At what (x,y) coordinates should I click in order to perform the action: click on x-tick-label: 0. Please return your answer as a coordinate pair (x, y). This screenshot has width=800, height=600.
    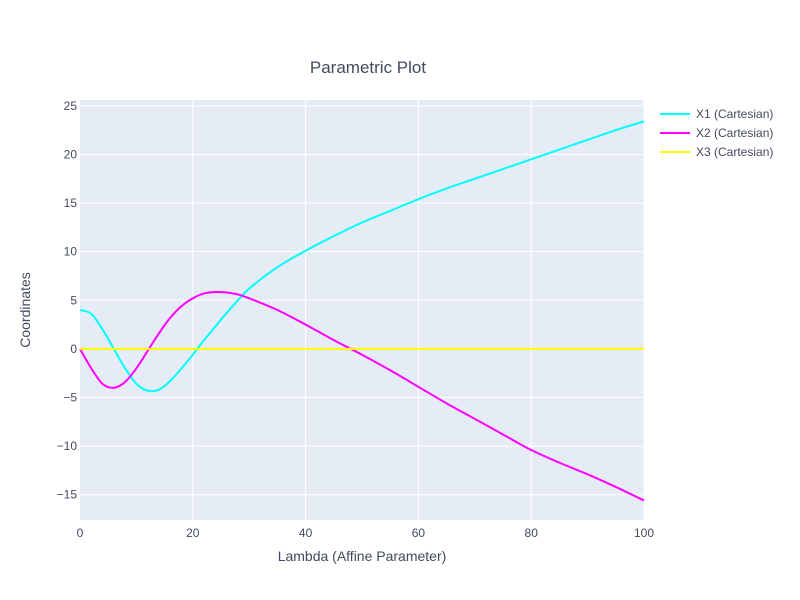
    Looking at the image, I should click on (80, 533).